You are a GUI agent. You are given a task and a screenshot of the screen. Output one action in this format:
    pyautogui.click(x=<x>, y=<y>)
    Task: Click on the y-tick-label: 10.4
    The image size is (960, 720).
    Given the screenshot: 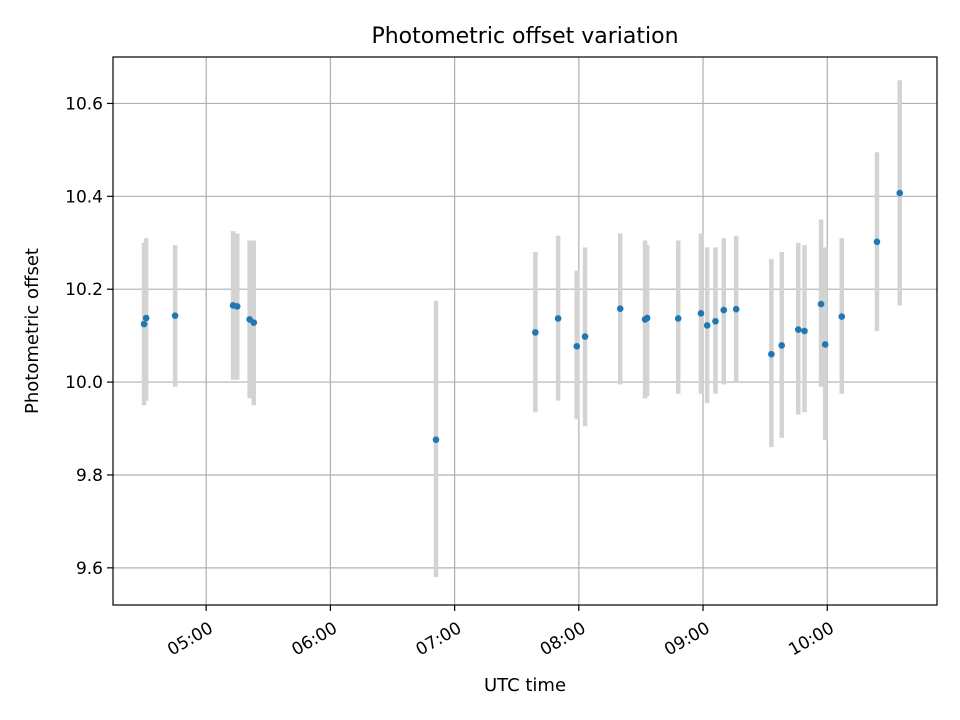 What is the action you would take?
    pyautogui.click(x=84, y=197)
    